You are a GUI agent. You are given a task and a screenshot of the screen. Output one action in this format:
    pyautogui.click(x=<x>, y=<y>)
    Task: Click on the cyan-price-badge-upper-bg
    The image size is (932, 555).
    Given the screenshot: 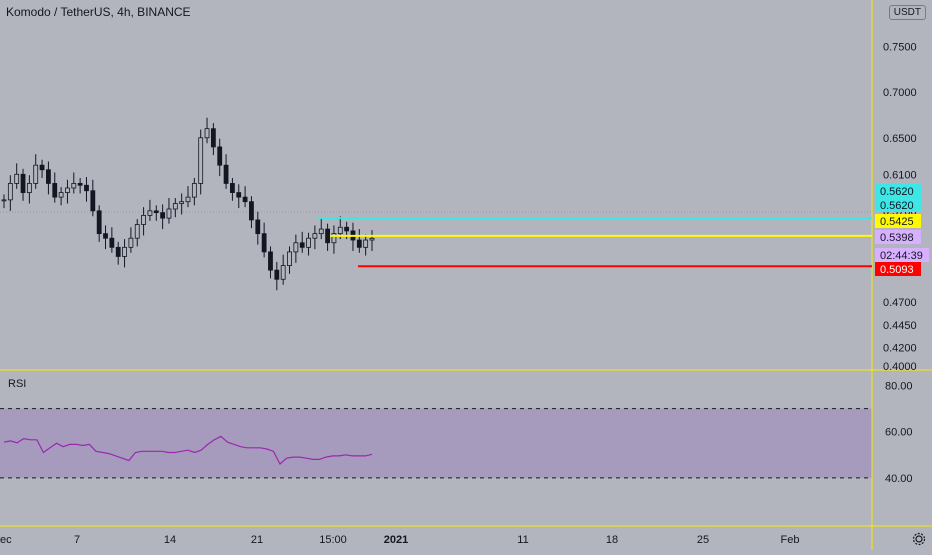 What is the action you would take?
    pyautogui.click(x=898, y=191)
    